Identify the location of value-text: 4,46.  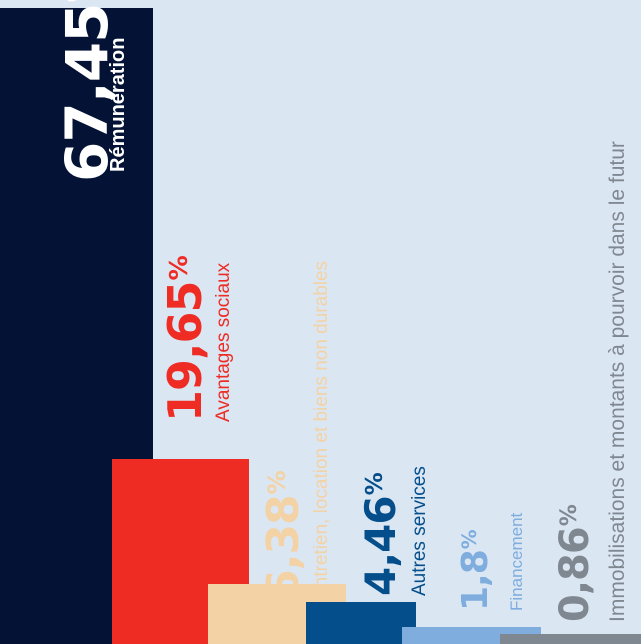
(380, 546).